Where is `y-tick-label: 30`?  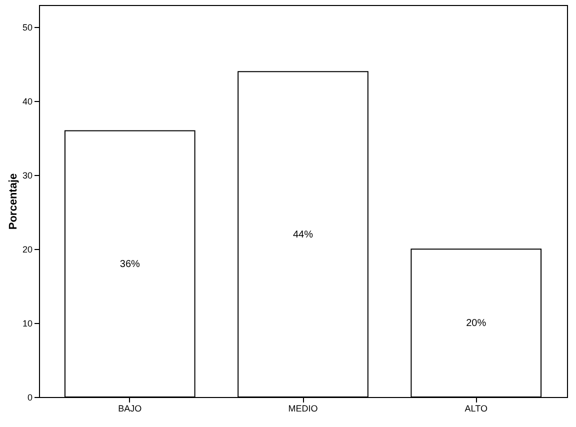 y-tick-label: 30 is located at coordinates (27, 175).